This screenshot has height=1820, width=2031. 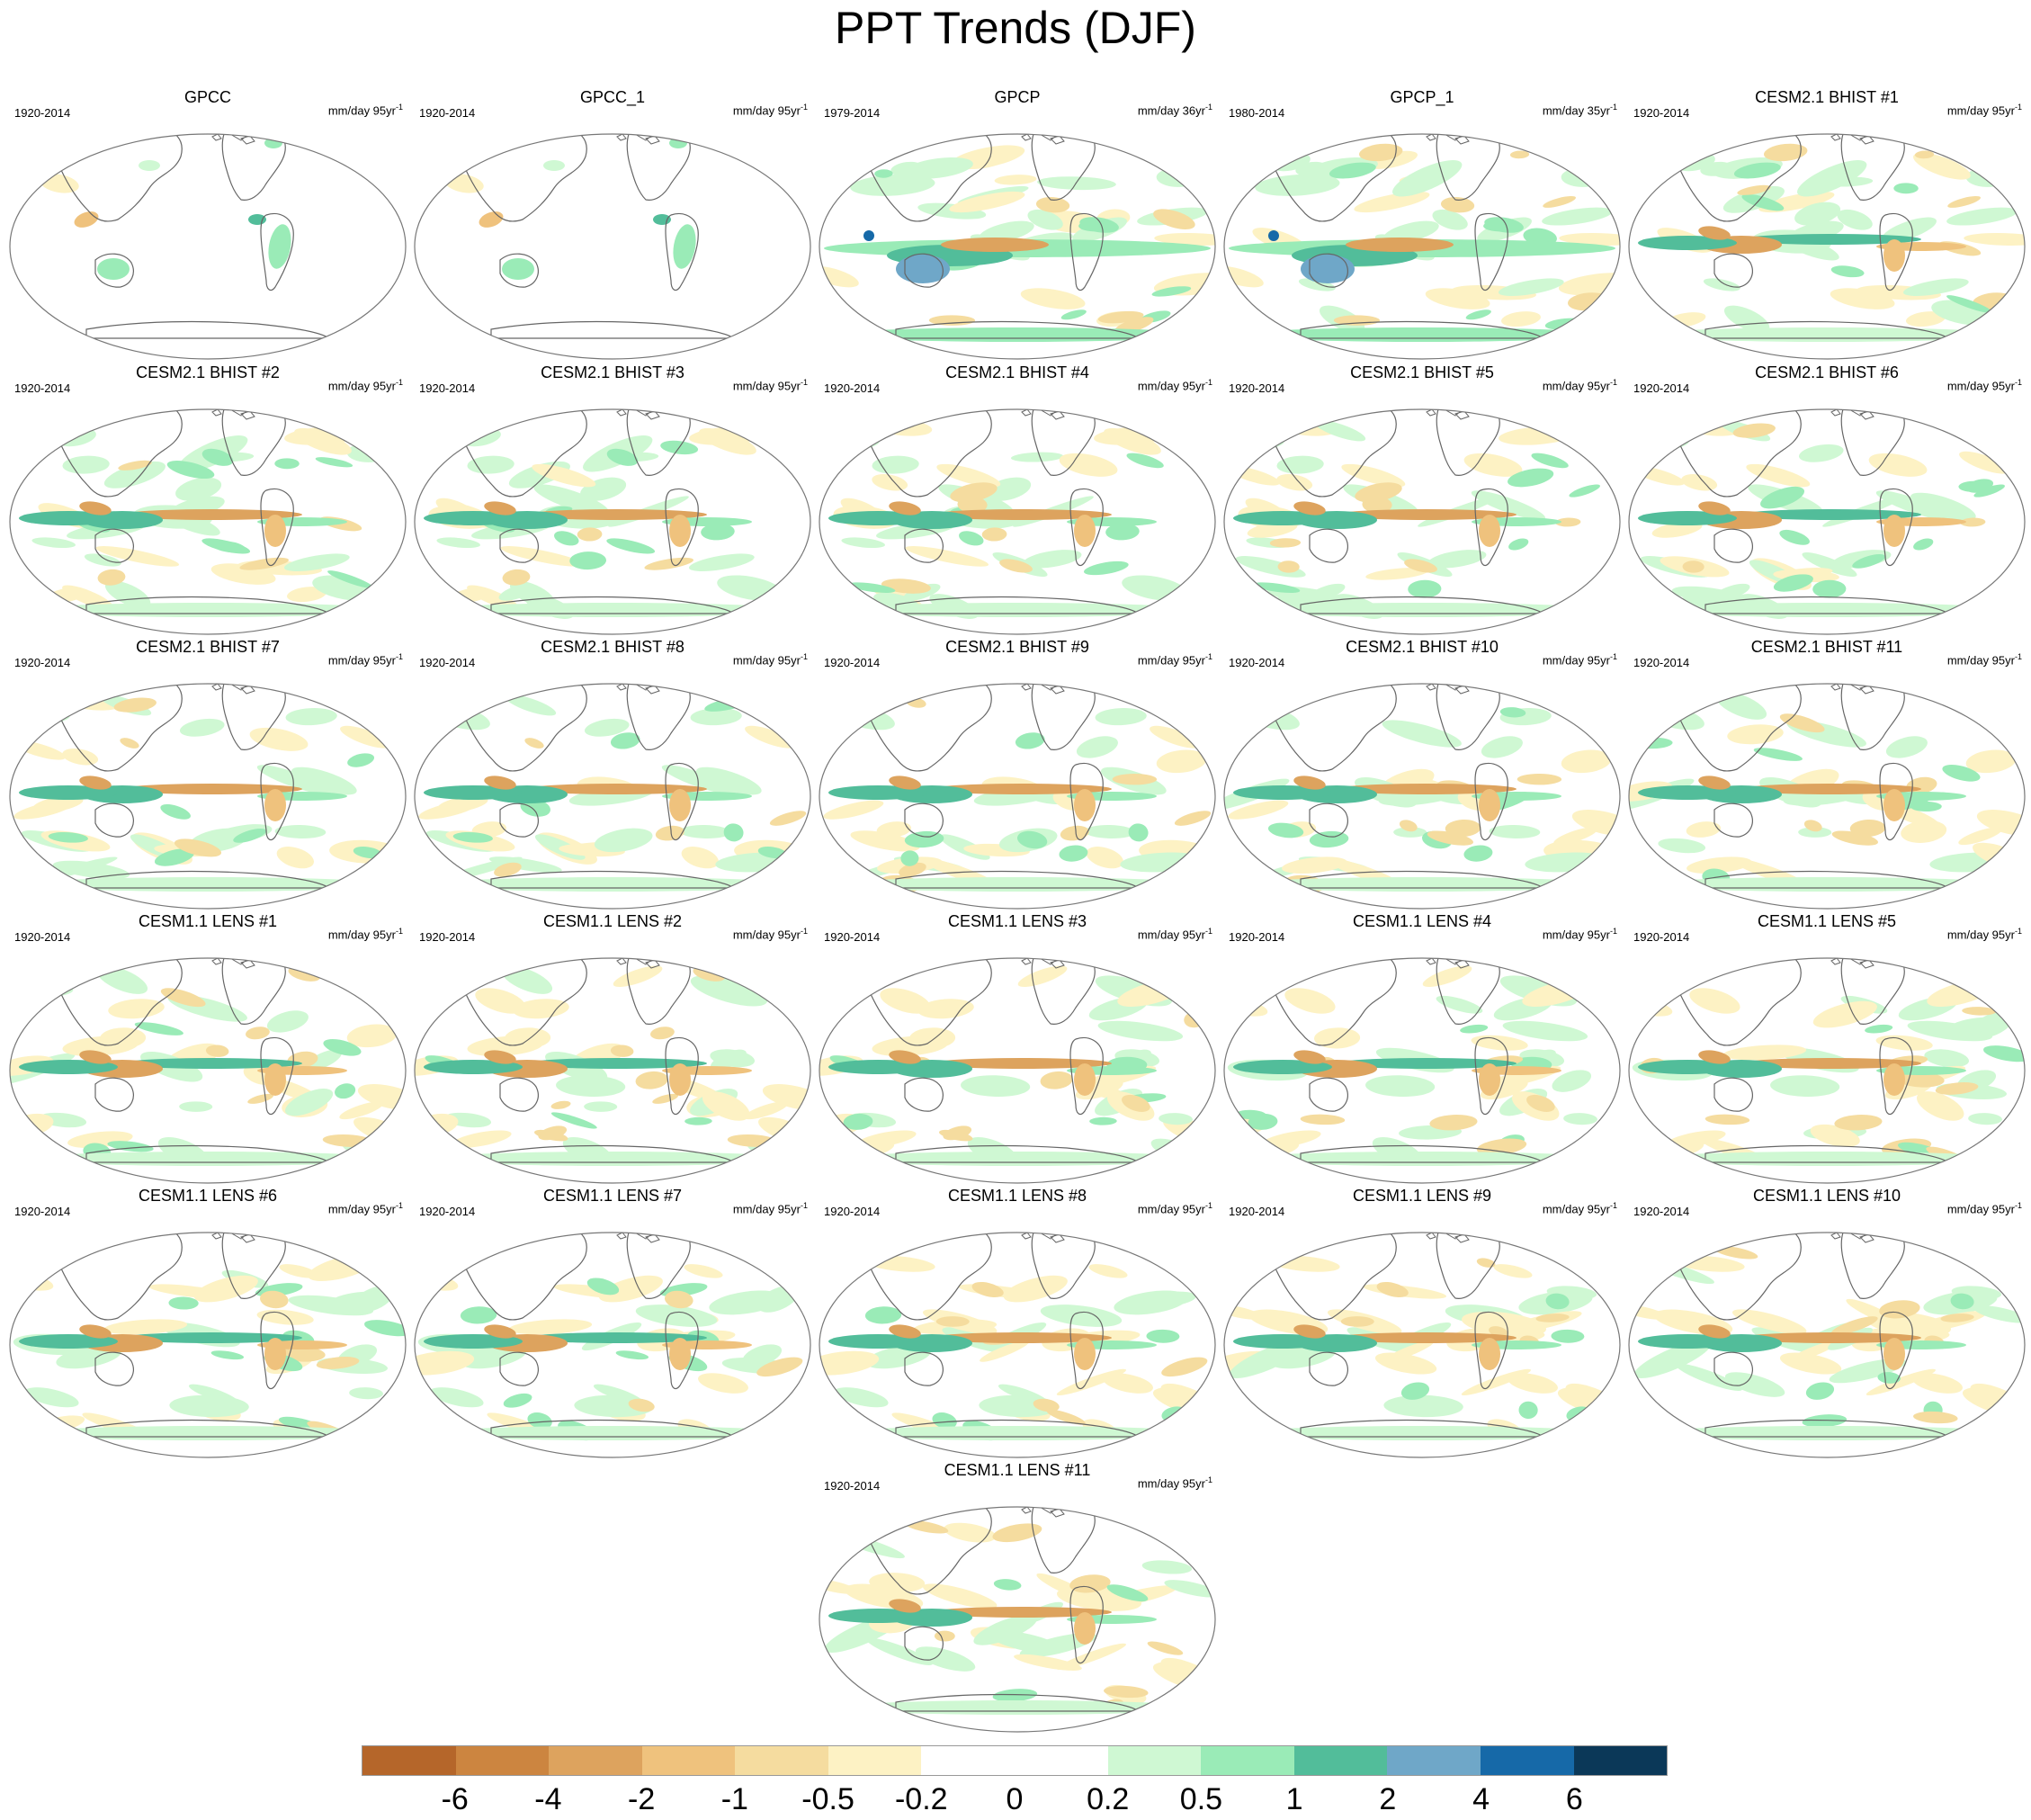 I want to click on units-text: mm/day 36yr, so click(x=1171, y=110).